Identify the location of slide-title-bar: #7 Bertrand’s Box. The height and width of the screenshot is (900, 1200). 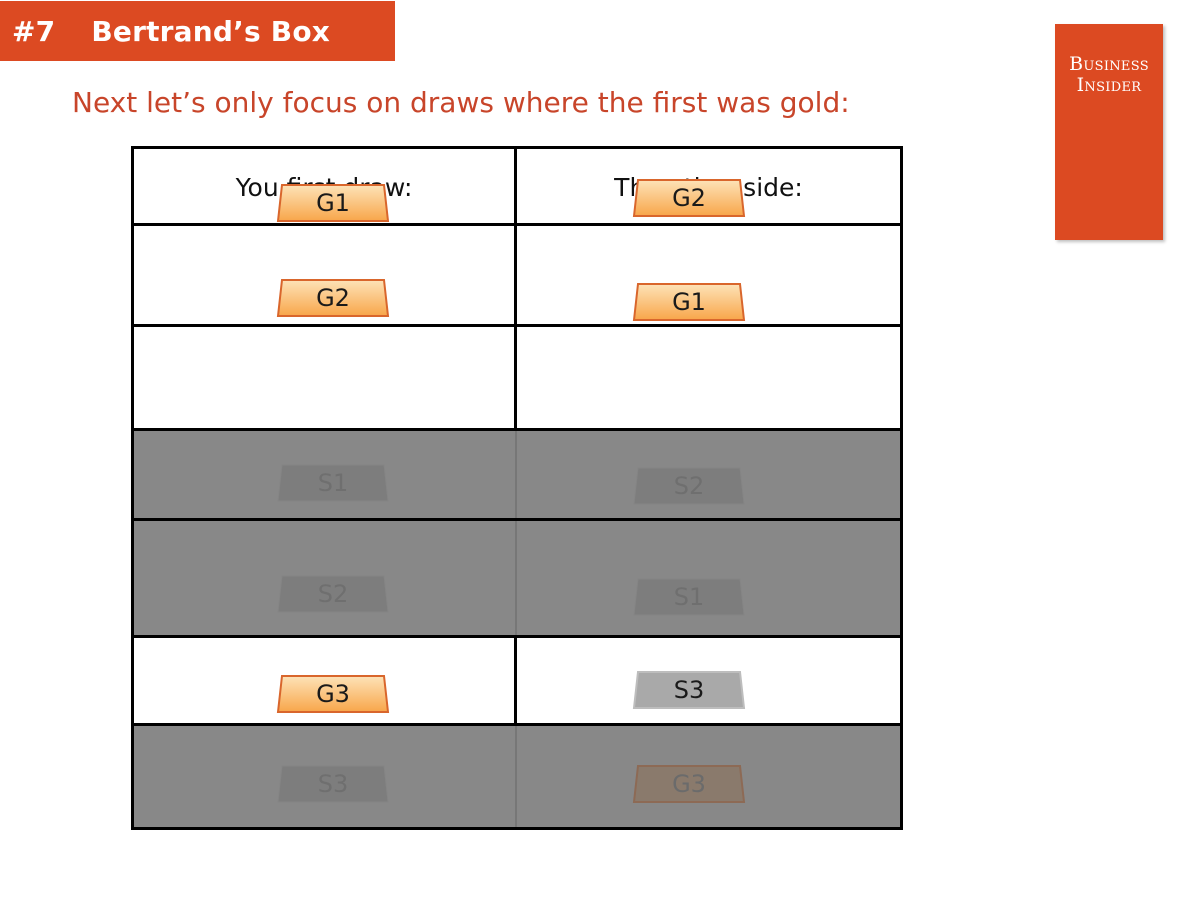
(197, 31).